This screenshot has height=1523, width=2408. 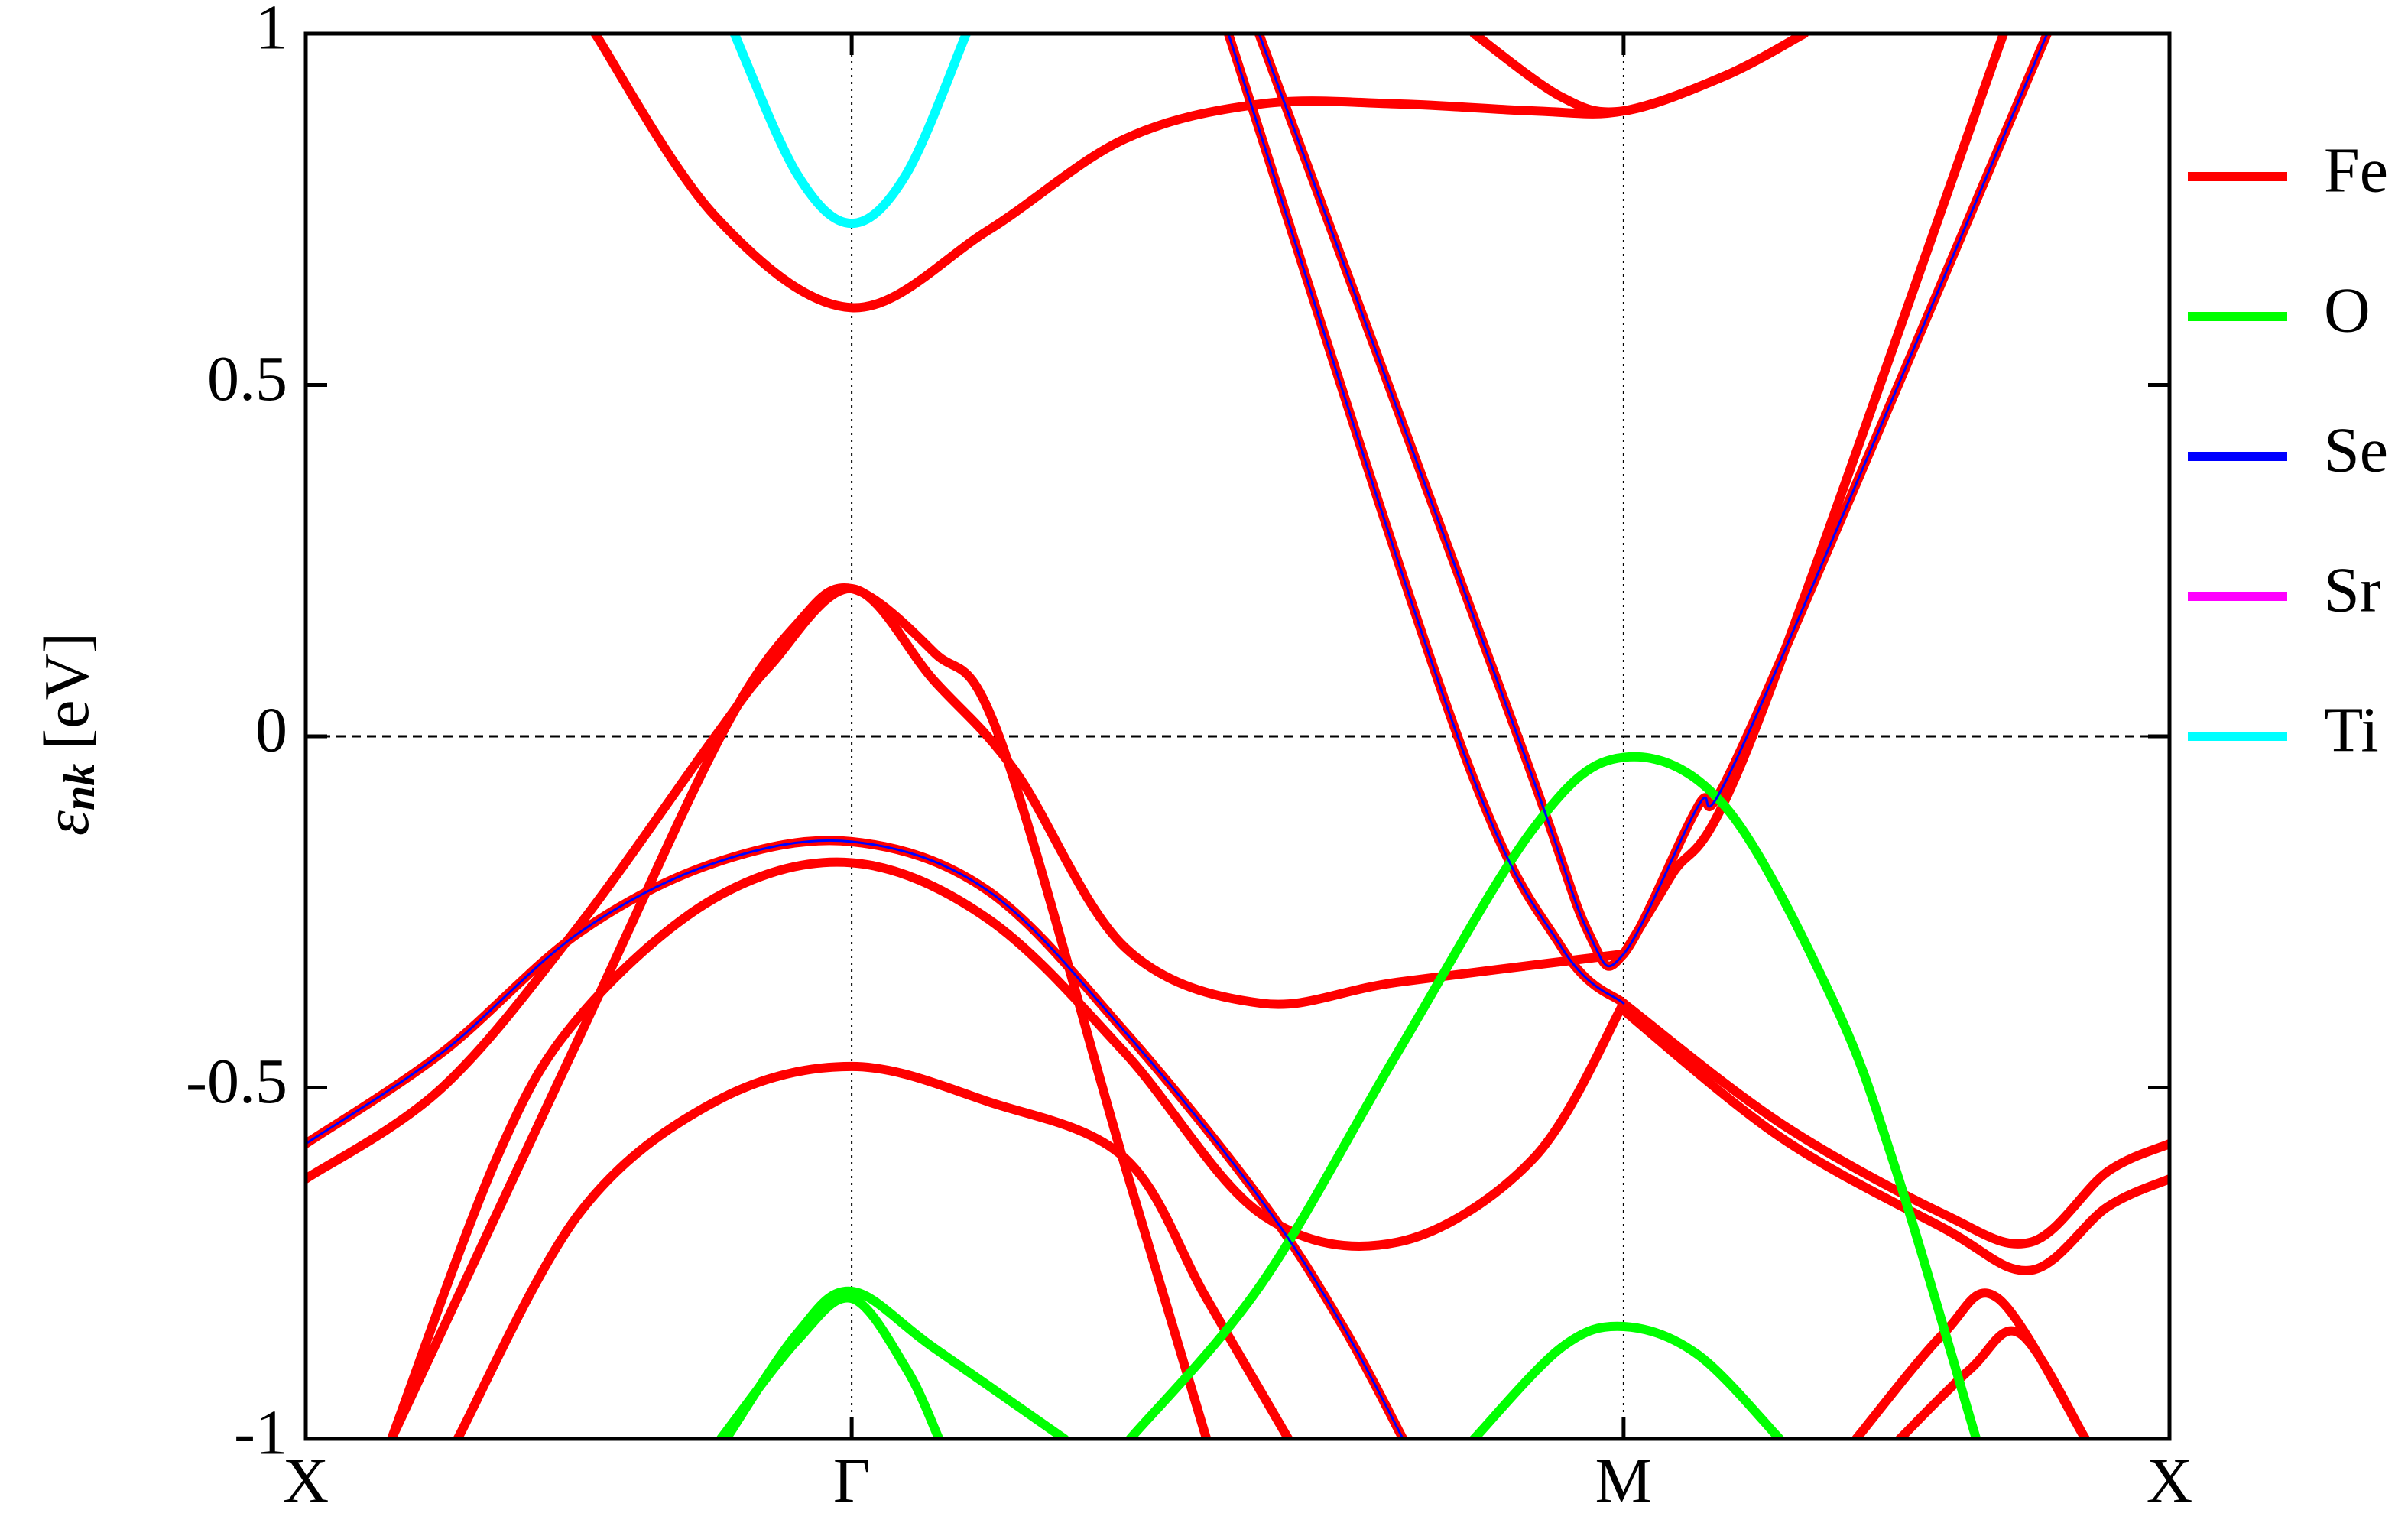 What do you see at coordinates (1624, 1480) in the screenshot?
I see `x-tick-label: M` at bounding box center [1624, 1480].